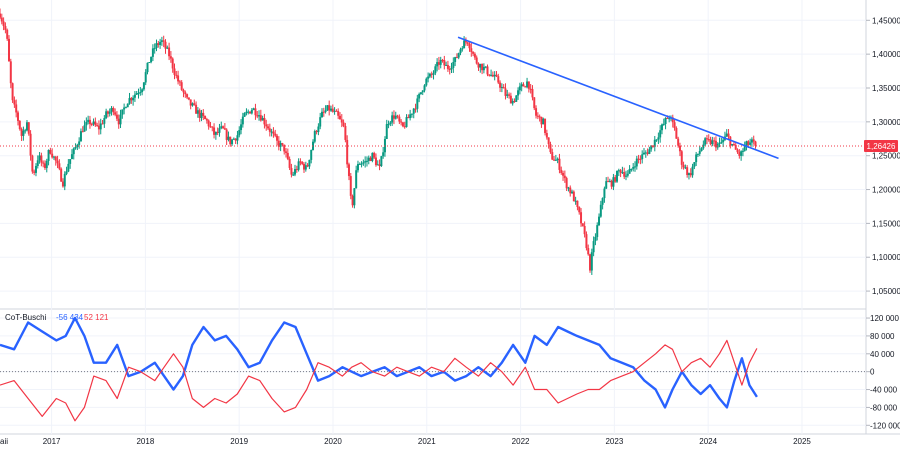 This screenshot has height=455, width=900. I want to click on ind-tick-label: 0, so click(872, 372).